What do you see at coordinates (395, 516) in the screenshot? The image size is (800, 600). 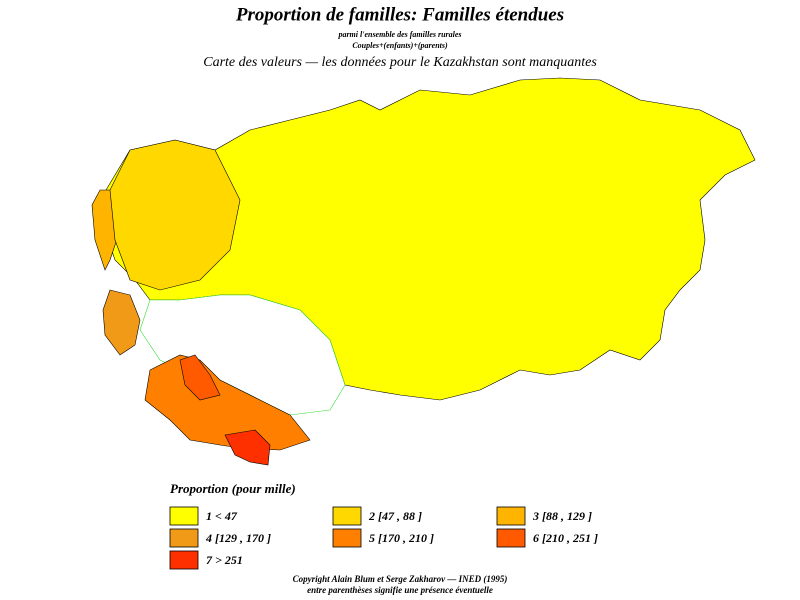 I see `legend-label: 2 [47 , 88 ]` at bounding box center [395, 516].